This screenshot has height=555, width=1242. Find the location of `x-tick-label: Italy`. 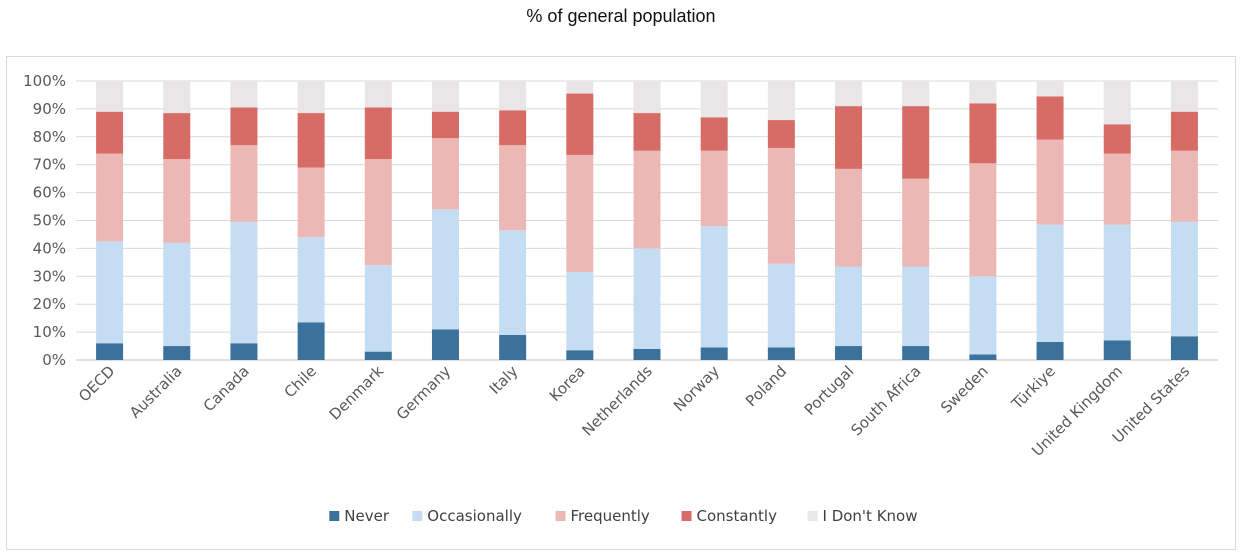

x-tick-label: Italy is located at coordinates (504, 380).